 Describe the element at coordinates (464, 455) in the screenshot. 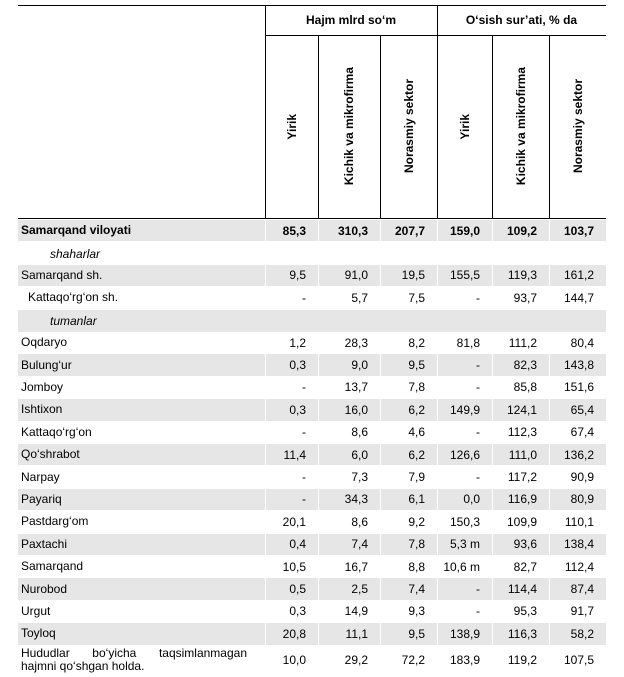

I see `cell: 126,6` at that location.